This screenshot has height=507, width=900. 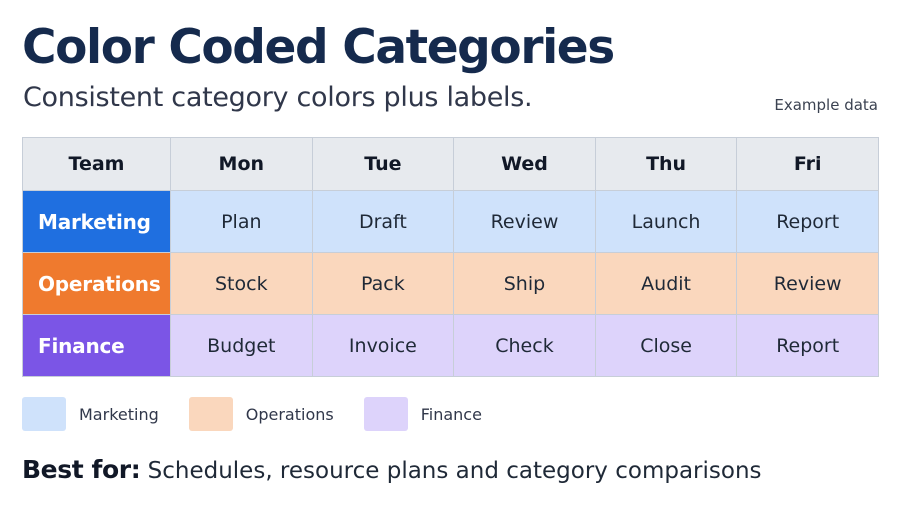 I want to click on table-cell: Pack, so click(x=383, y=283).